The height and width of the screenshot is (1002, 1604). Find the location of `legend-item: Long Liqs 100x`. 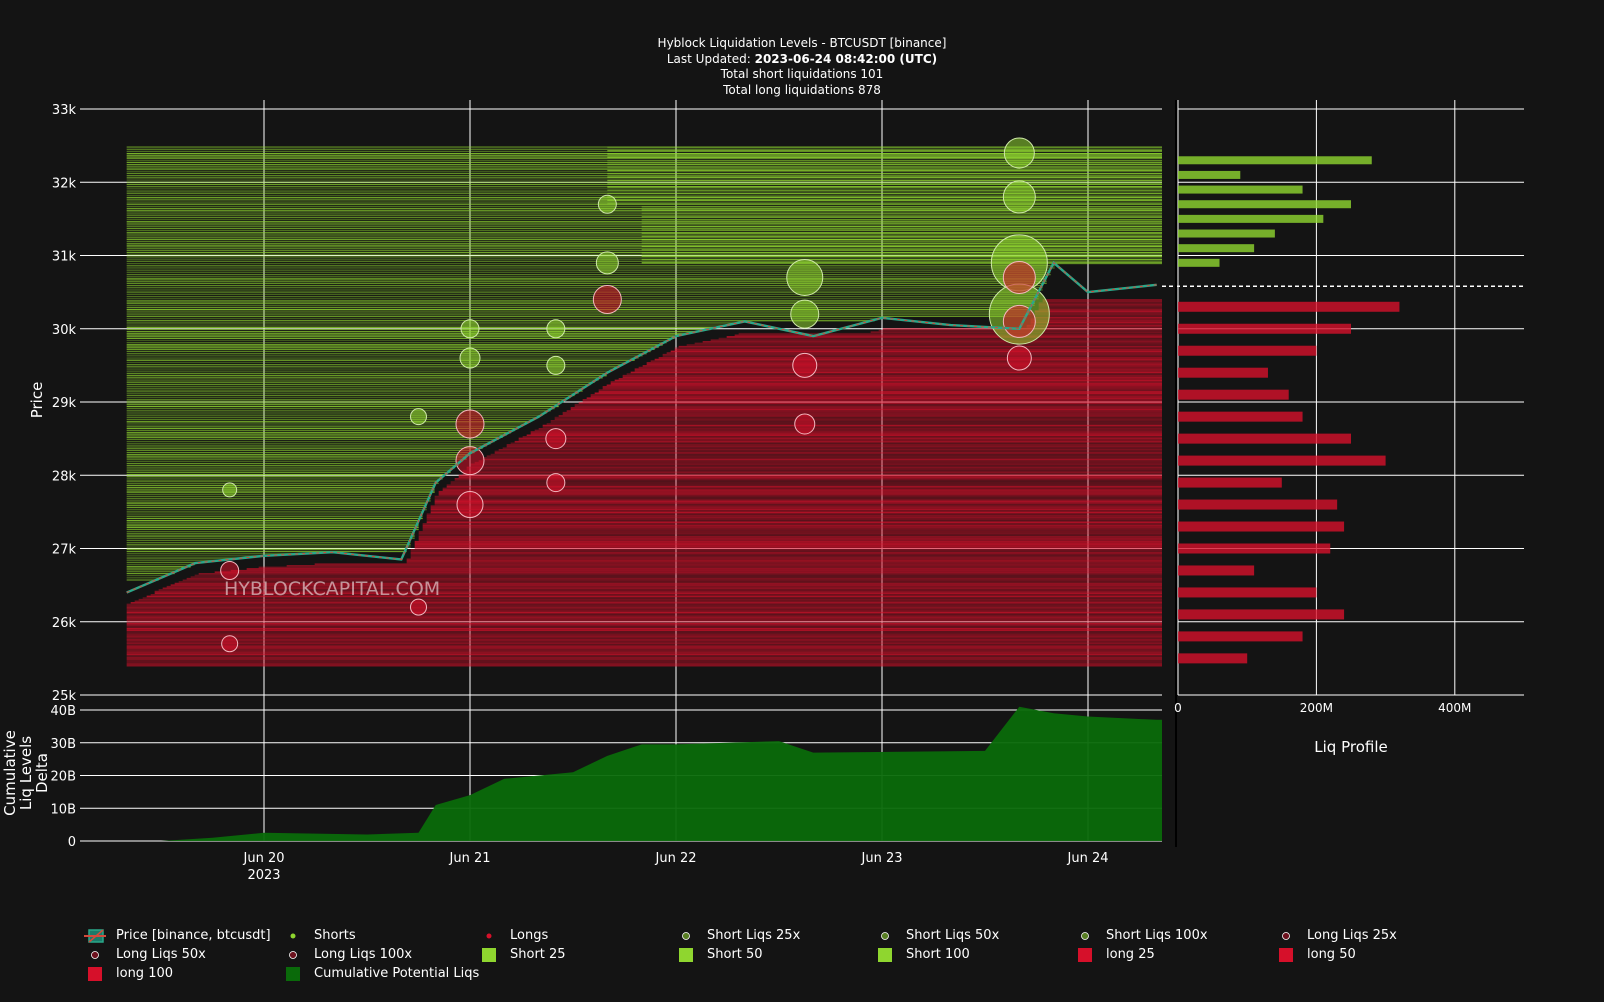

legend-item: Long Liqs 100x is located at coordinates (380, 954).